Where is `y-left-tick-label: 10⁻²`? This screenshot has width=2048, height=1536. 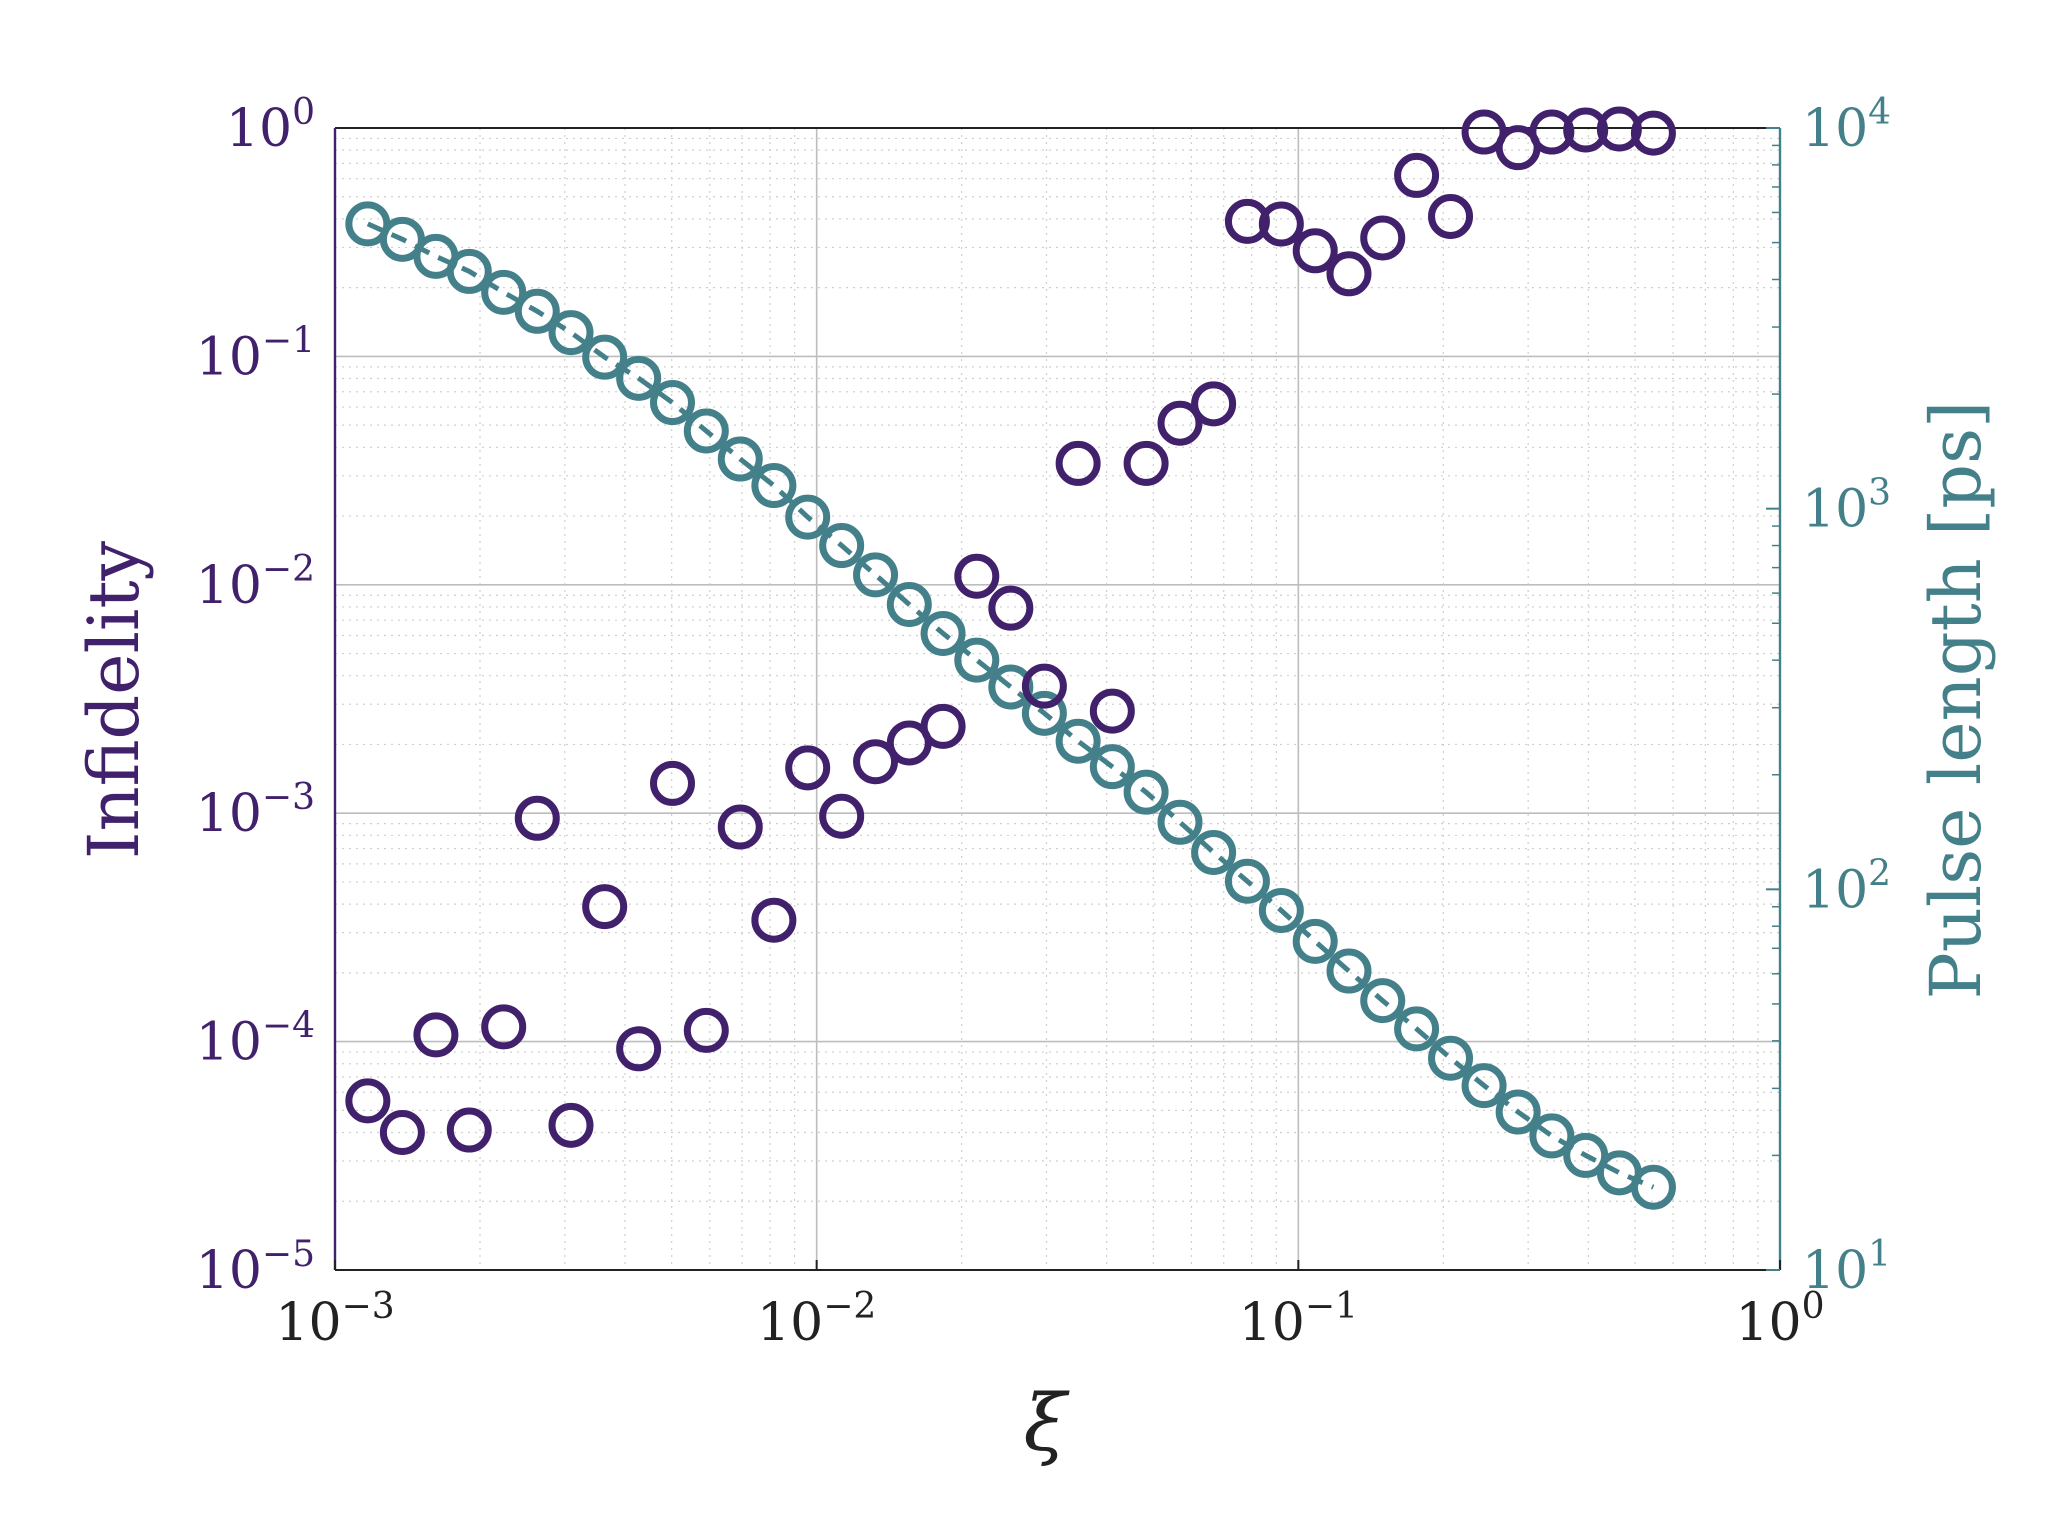 y-left-tick-label: 10⁻² is located at coordinates (255, 582).